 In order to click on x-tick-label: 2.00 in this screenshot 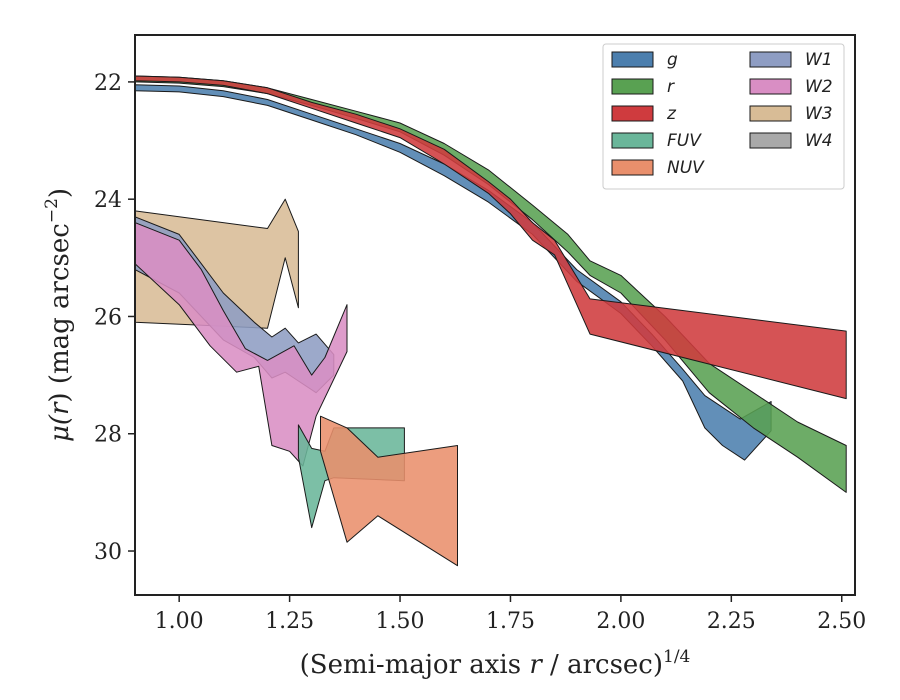, I will do `click(620, 621)`.